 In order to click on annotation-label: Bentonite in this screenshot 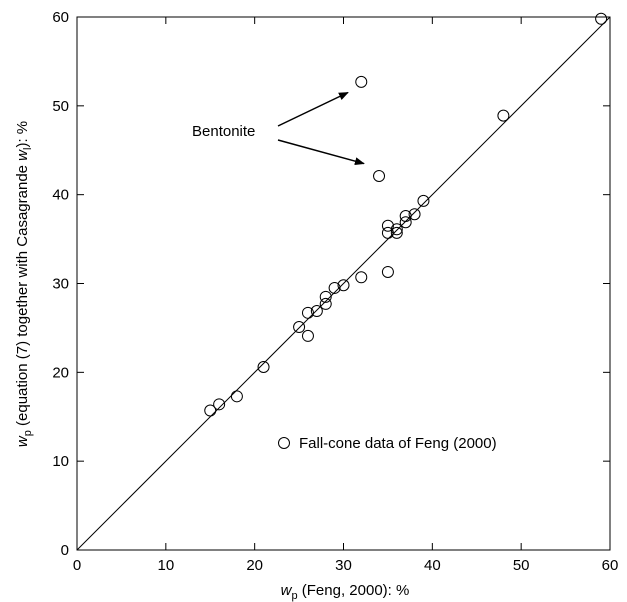, I will do `click(223, 131)`.